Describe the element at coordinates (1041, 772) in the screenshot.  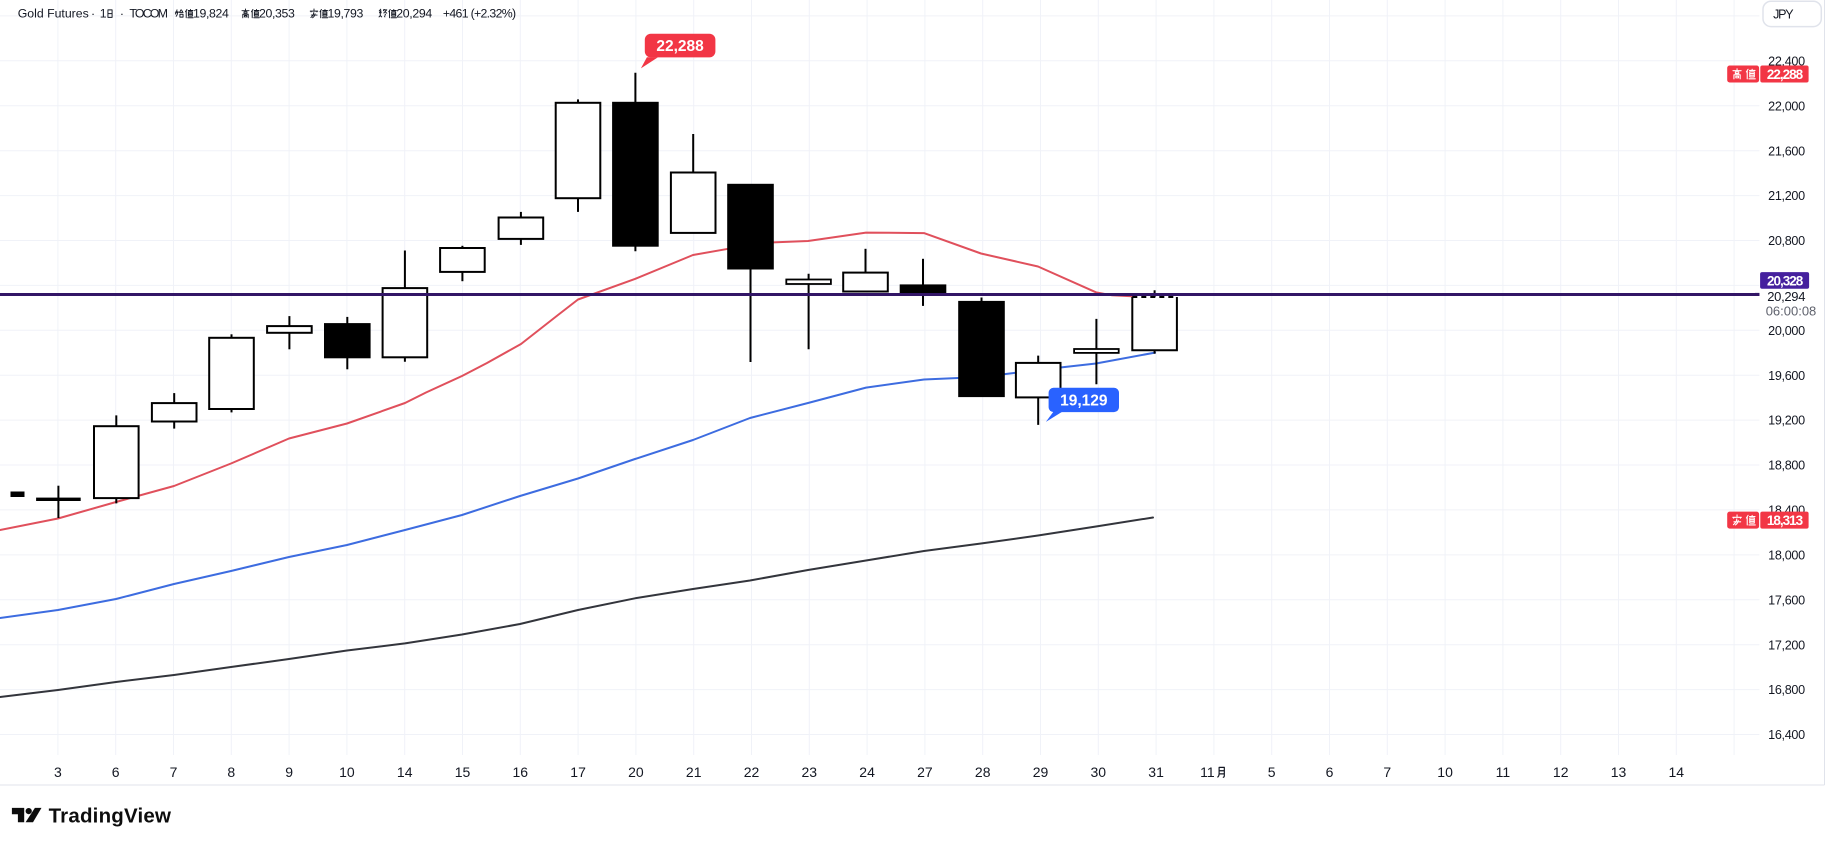
I see `svg-text: 29` at that location.